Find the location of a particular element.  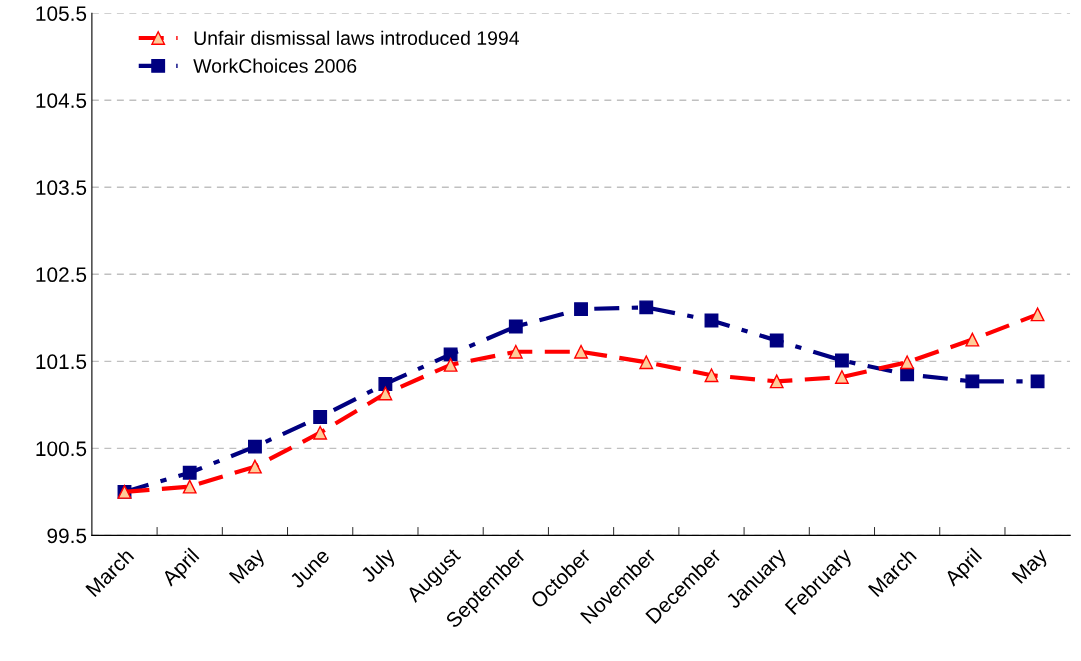

y-tick-label: 104.5 is located at coordinates (61, 101).